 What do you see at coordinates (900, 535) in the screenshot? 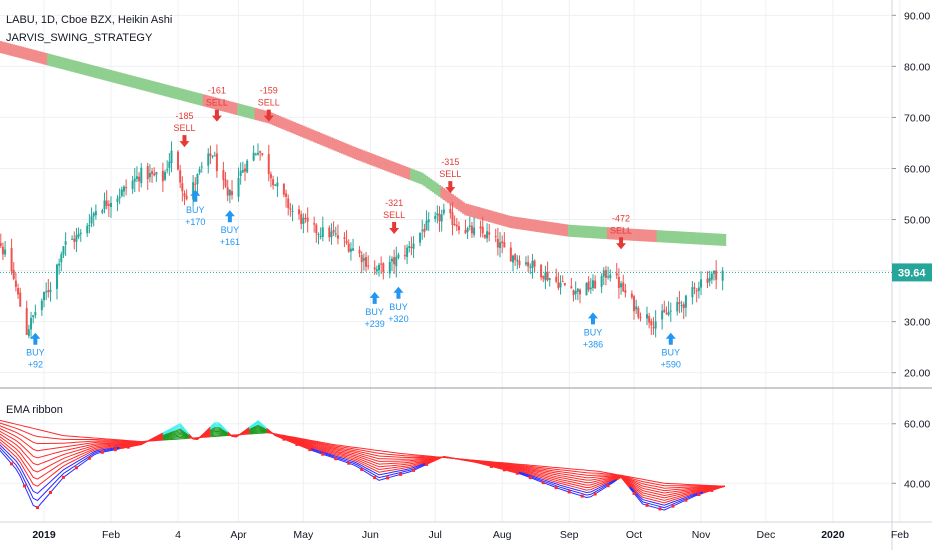
I see `time-axis-label: Feb` at bounding box center [900, 535].